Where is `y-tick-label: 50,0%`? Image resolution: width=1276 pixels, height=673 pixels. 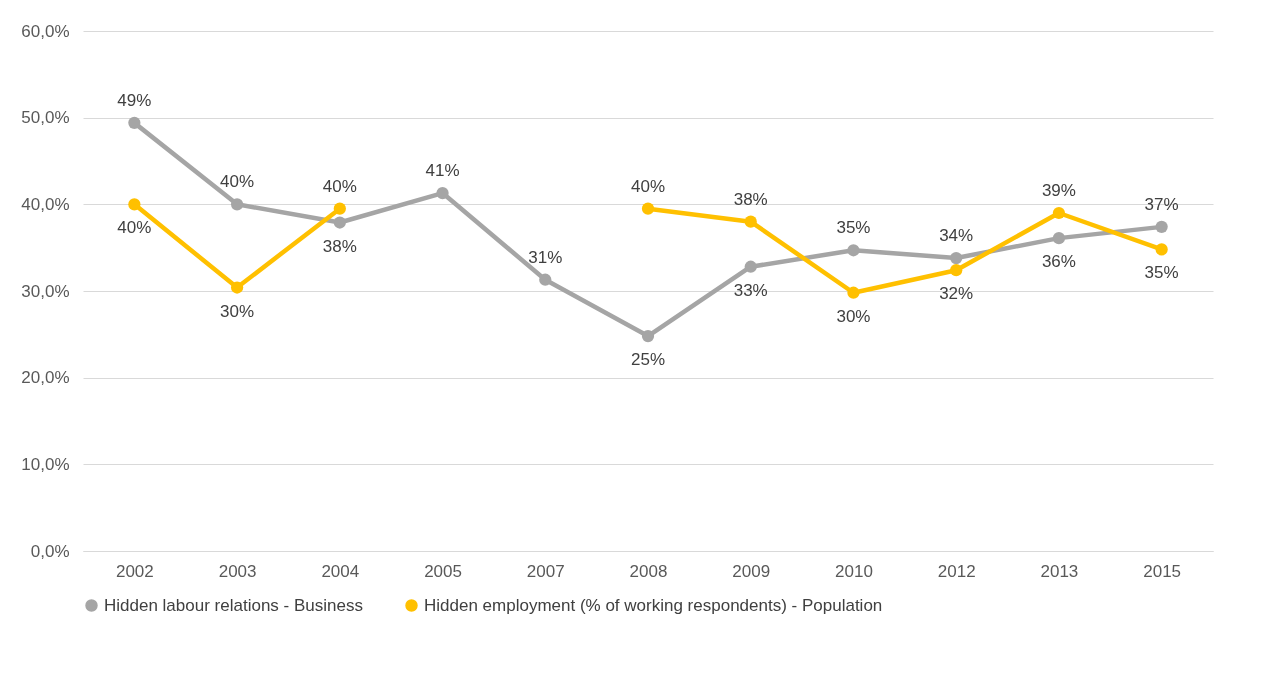 y-tick-label: 50,0% is located at coordinates (45, 118).